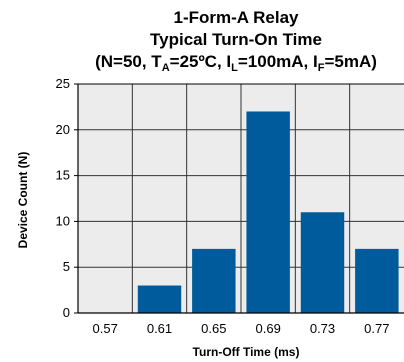  What do you see at coordinates (236, 17) in the screenshot?
I see `chart-title-line-1: 1-Form-A Relay` at bounding box center [236, 17].